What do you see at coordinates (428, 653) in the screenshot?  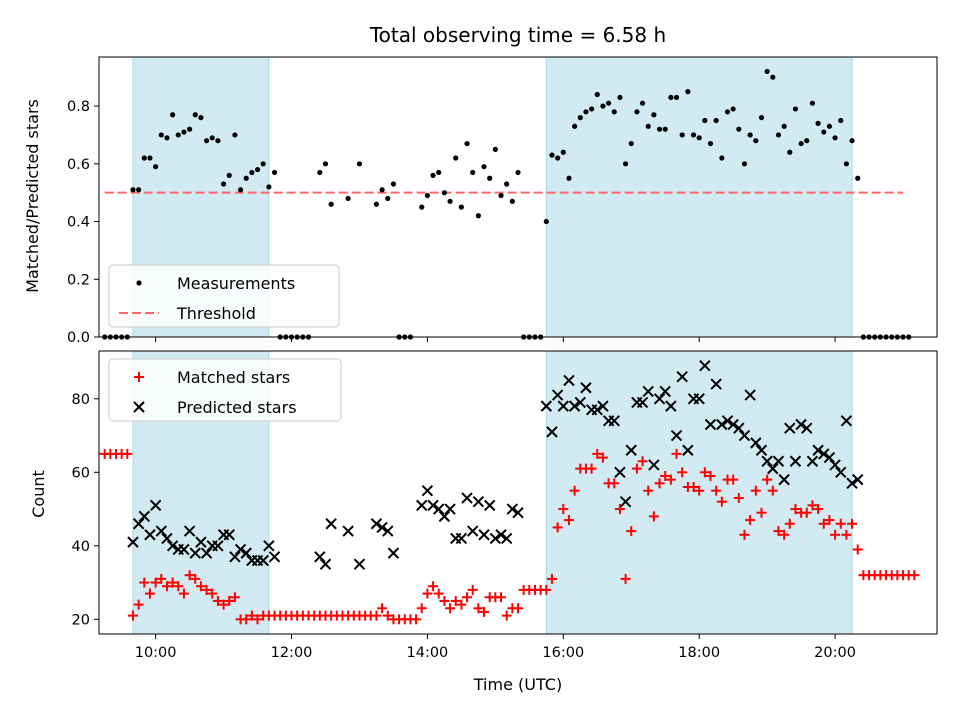 I see `x-tick-label: 14:00` at bounding box center [428, 653].